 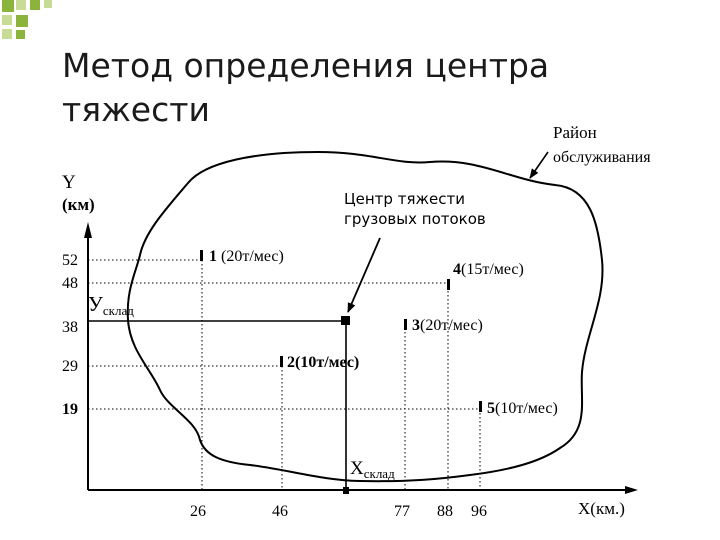 What do you see at coordinates (252, 256) in the screenshot?
I see `point-1-volume: (20т/мес)` at bounding box center [252, 256].